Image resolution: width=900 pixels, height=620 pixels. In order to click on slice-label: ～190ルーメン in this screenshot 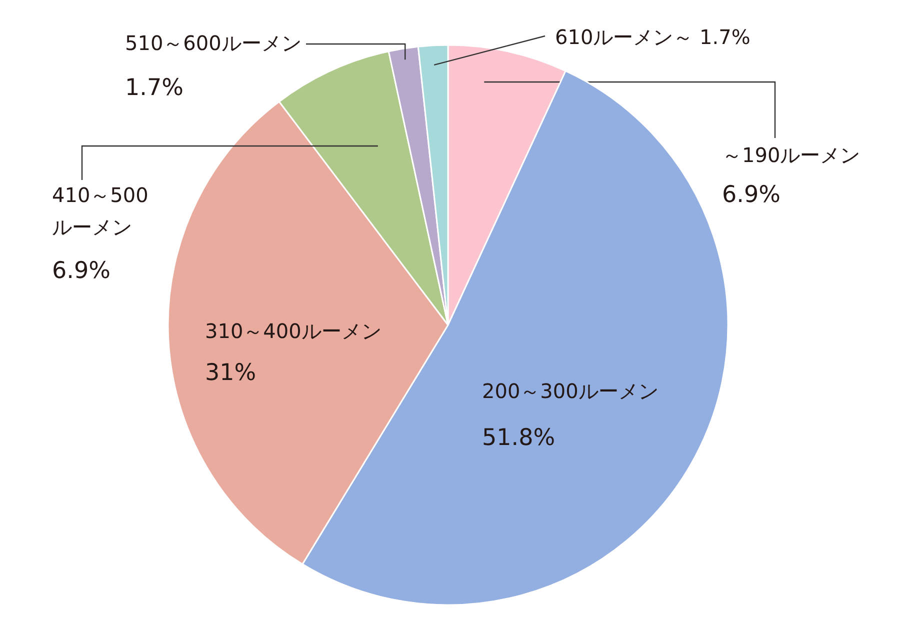, I will do `click(791, 155)`.